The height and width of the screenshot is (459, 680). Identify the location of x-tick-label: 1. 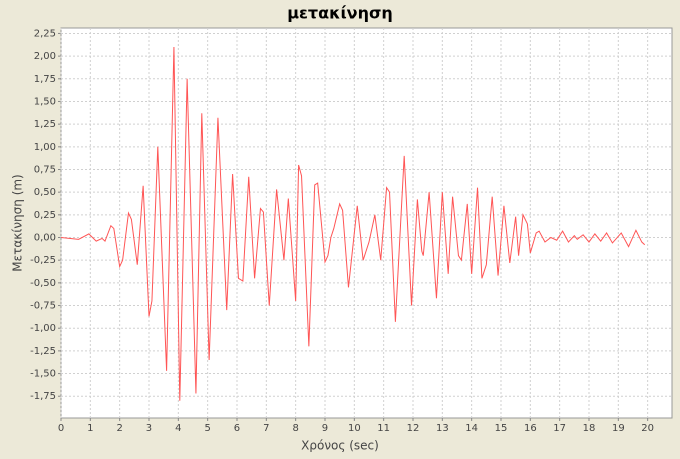
(90, 428).